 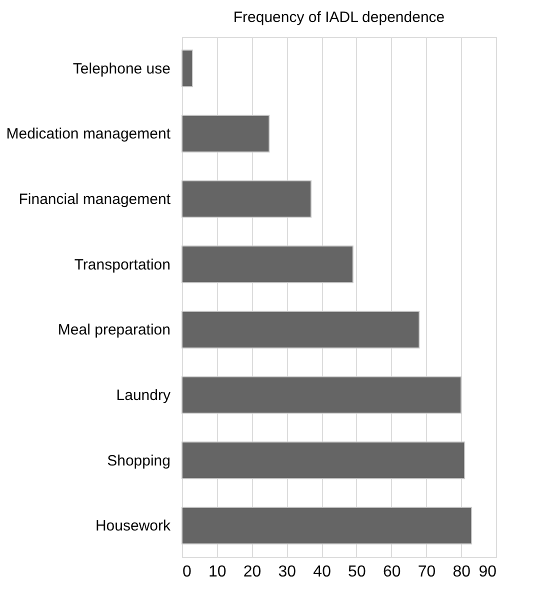 What do you see at coordinates (143, 395) in the screenshot?
I see `y-tick-label: Laundry` at bounding box center [143, 395].